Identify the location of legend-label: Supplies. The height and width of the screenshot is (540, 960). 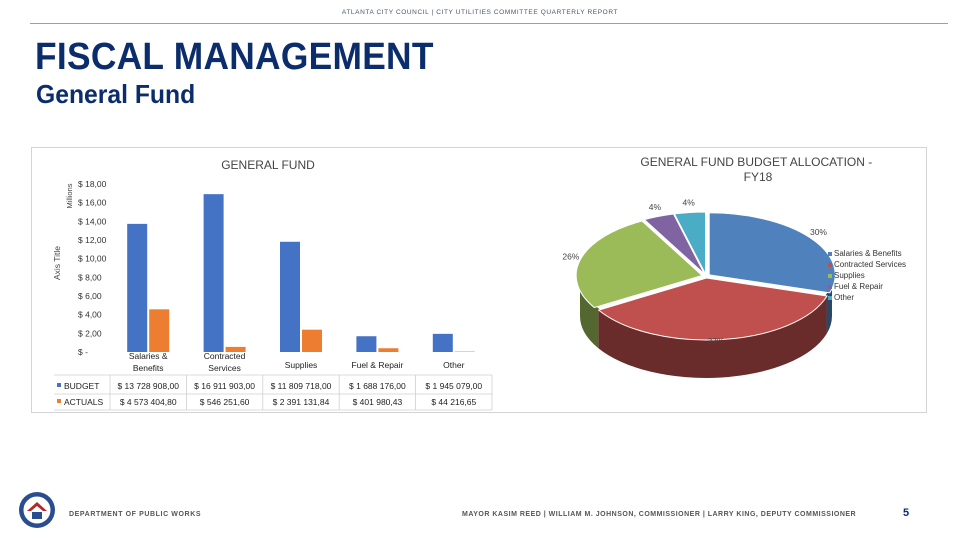
(849, 275).